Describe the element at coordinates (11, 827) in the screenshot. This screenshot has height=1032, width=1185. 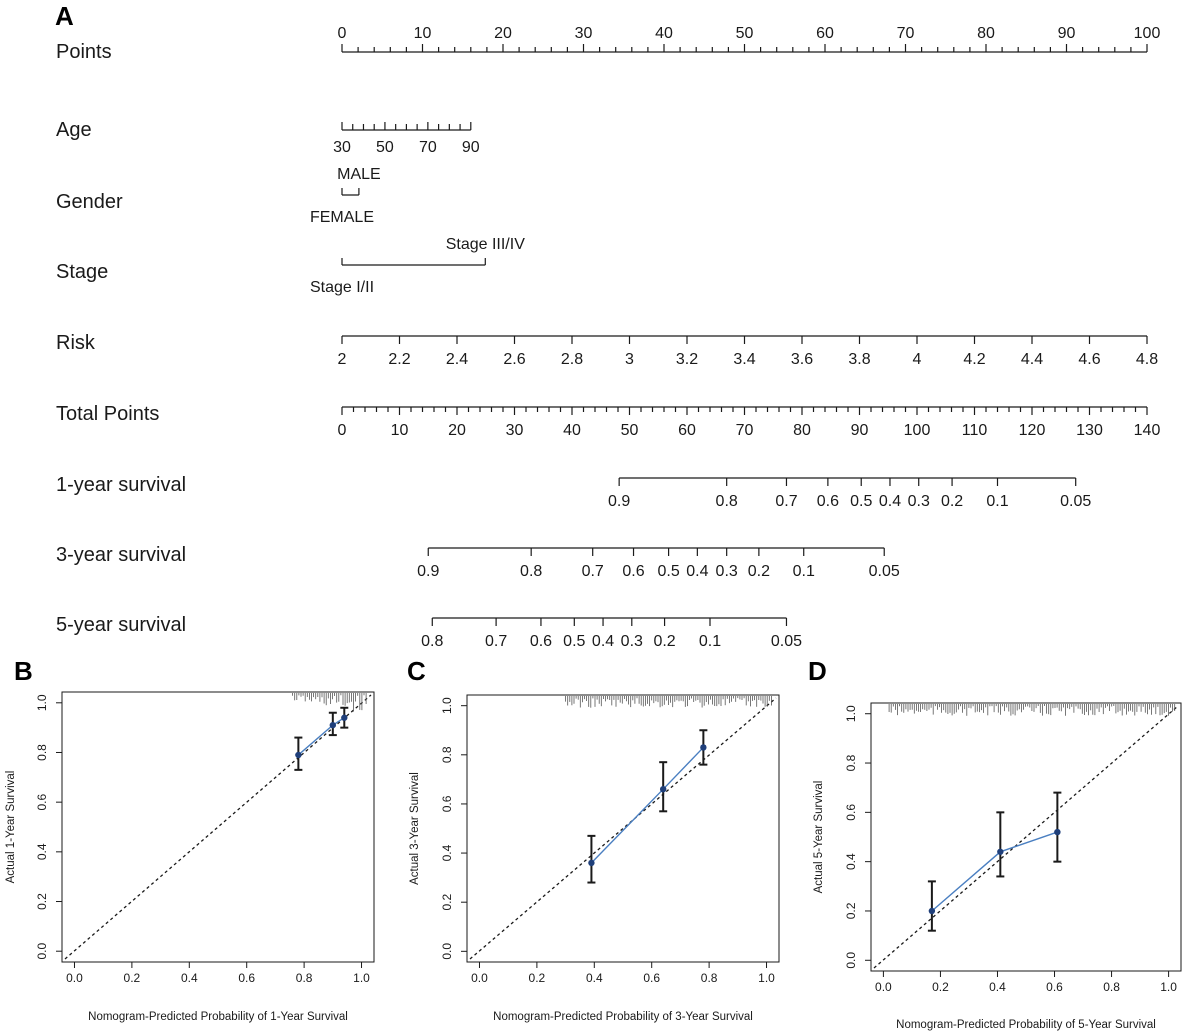
I see `y-axis-label: Actual 1-Year Survival` at that location.